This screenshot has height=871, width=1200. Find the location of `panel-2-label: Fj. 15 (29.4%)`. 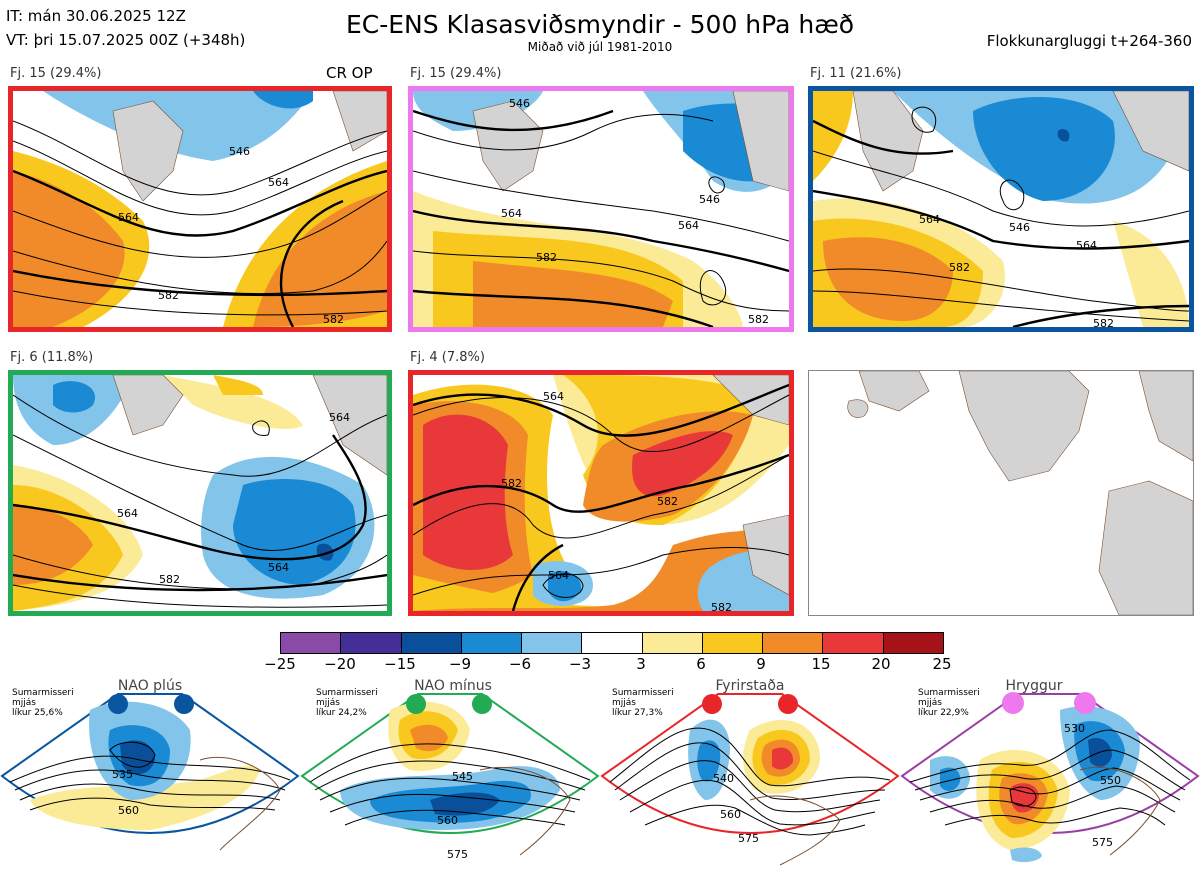

panel-2-label: Fj. 15 (29.4%) is located at coordinates (456, 73).